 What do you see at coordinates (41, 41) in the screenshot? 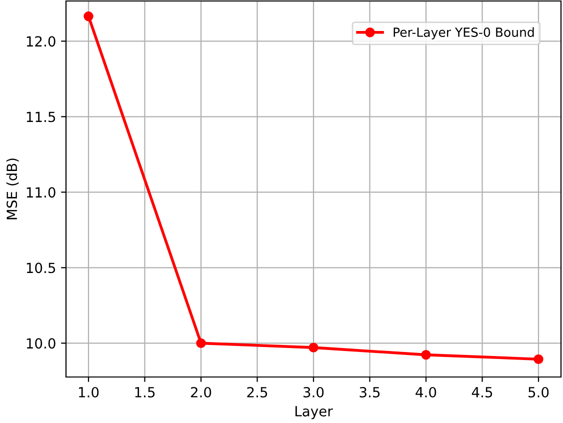
I see `y-tick-label: 12.0` at bounding box center [41, 41].